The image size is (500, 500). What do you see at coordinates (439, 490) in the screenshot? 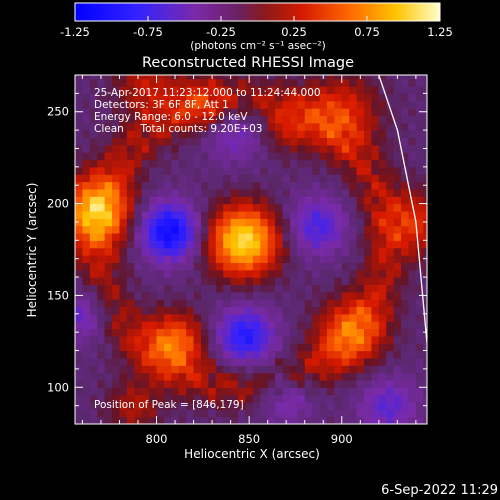
I see `date-stamp: 6-Sep-2022 11:29` at bounding box center [439, 490].